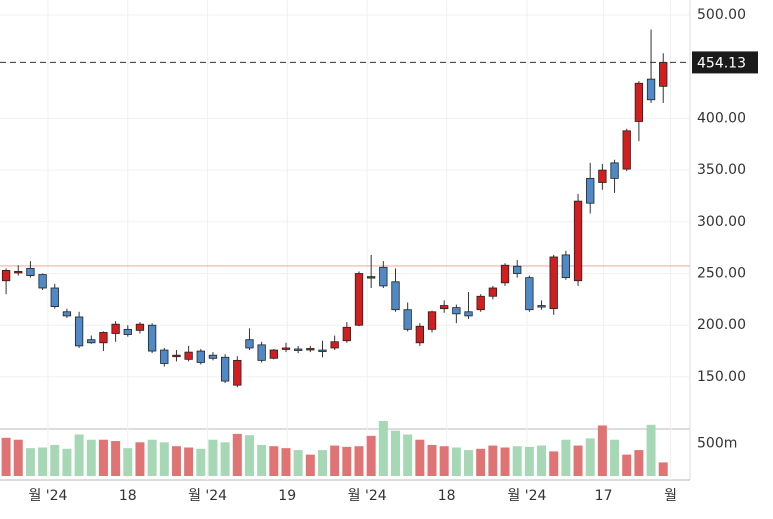 The image size is (773, 519). I want to click on last-price-box, so click(725, 62).